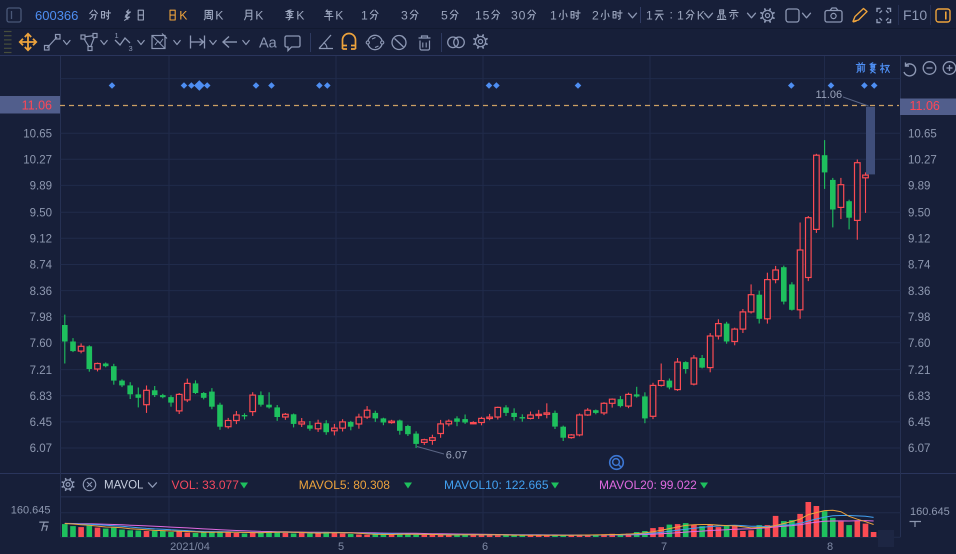 The image size is (956, 554). What do you see at coordinates (485, 547) in the screenshot?
I see `svg-text: 6` at bounding box center [485, 547].